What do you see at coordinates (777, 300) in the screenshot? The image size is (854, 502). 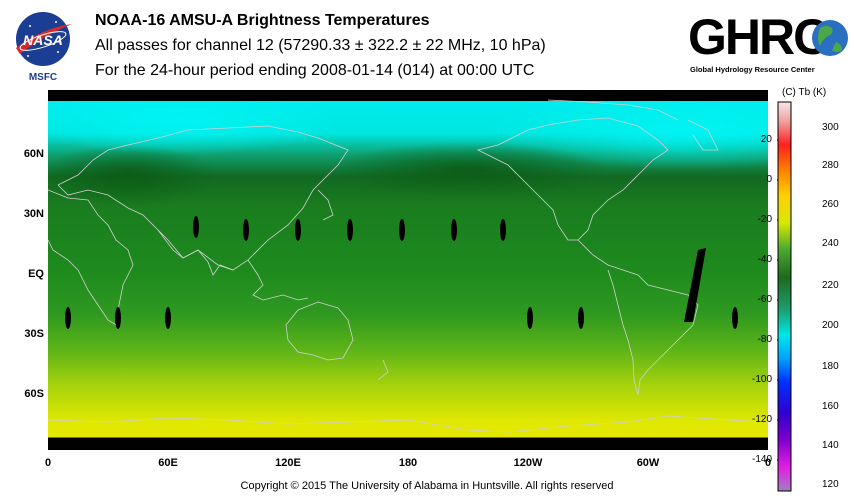 I see `colorbar-ticks` at bounding box center [777, 300].